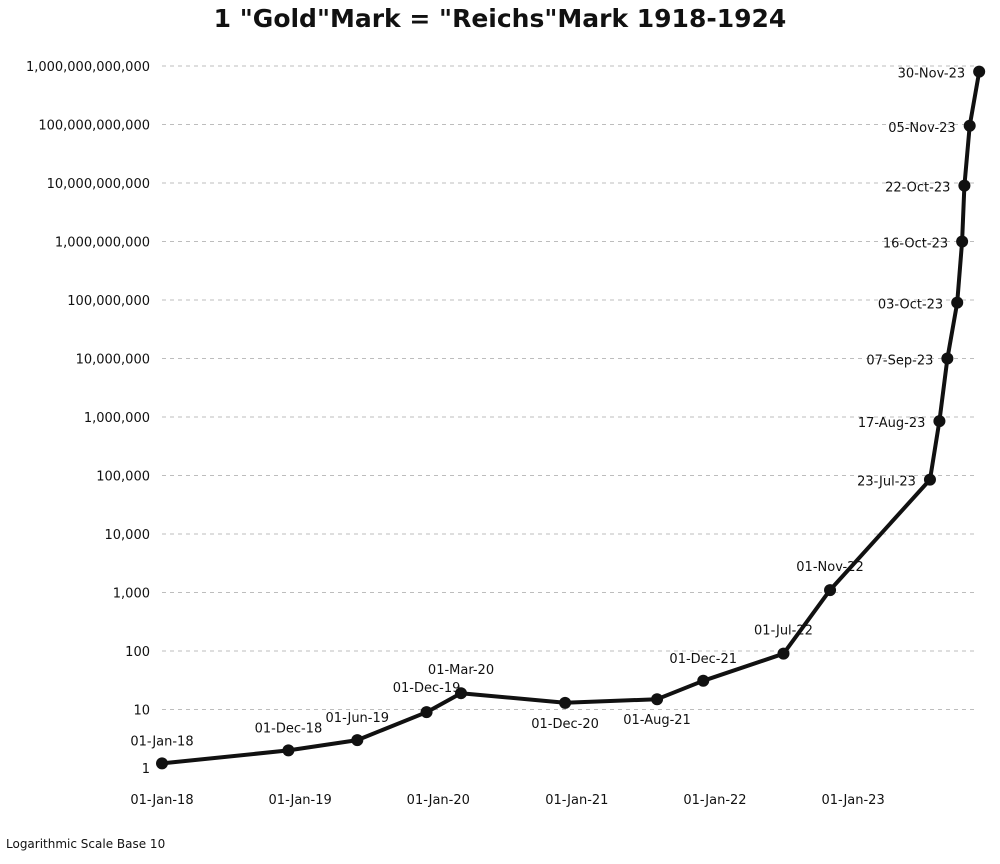 Image resolution: width=1000 pixels, height=864 pixels. Describe the element at coordinates (500, 18) in the screenshot. I see `chart-title: 1 "Gold"Mark = "Reichs"Mark 1918-1924` at that location.